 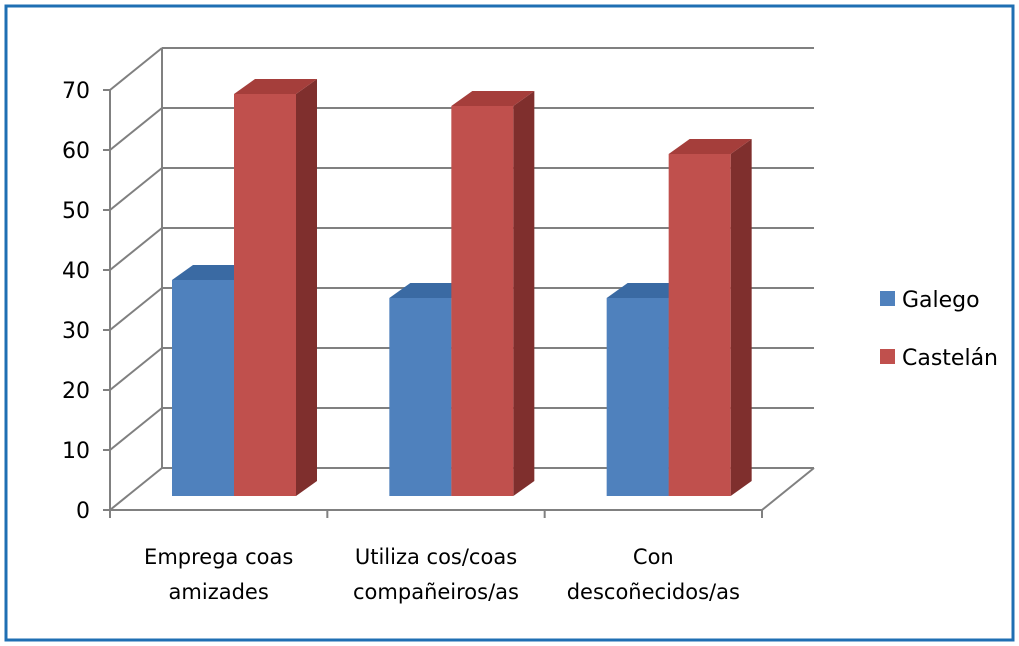 What do you see at coordinates (653, 557) in the screenshot?
I see `x-category-label: Con` at bounding box center [653, 557].